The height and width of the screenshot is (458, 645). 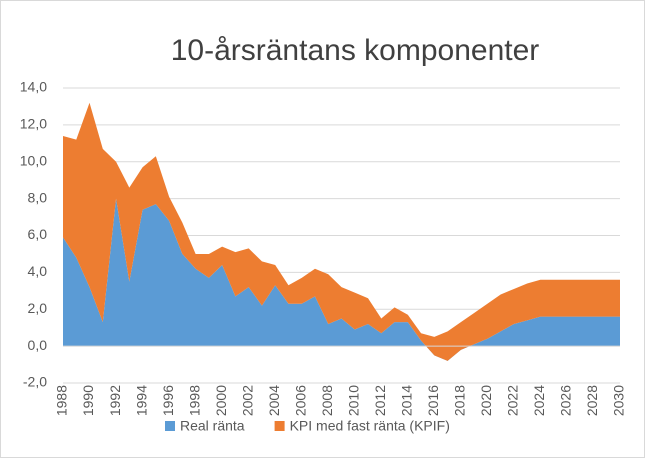 What do you see at coordinates (33, 124) in the screenshot?
I see `y-tick-label: 12,0` at bounding box center [33, 124].